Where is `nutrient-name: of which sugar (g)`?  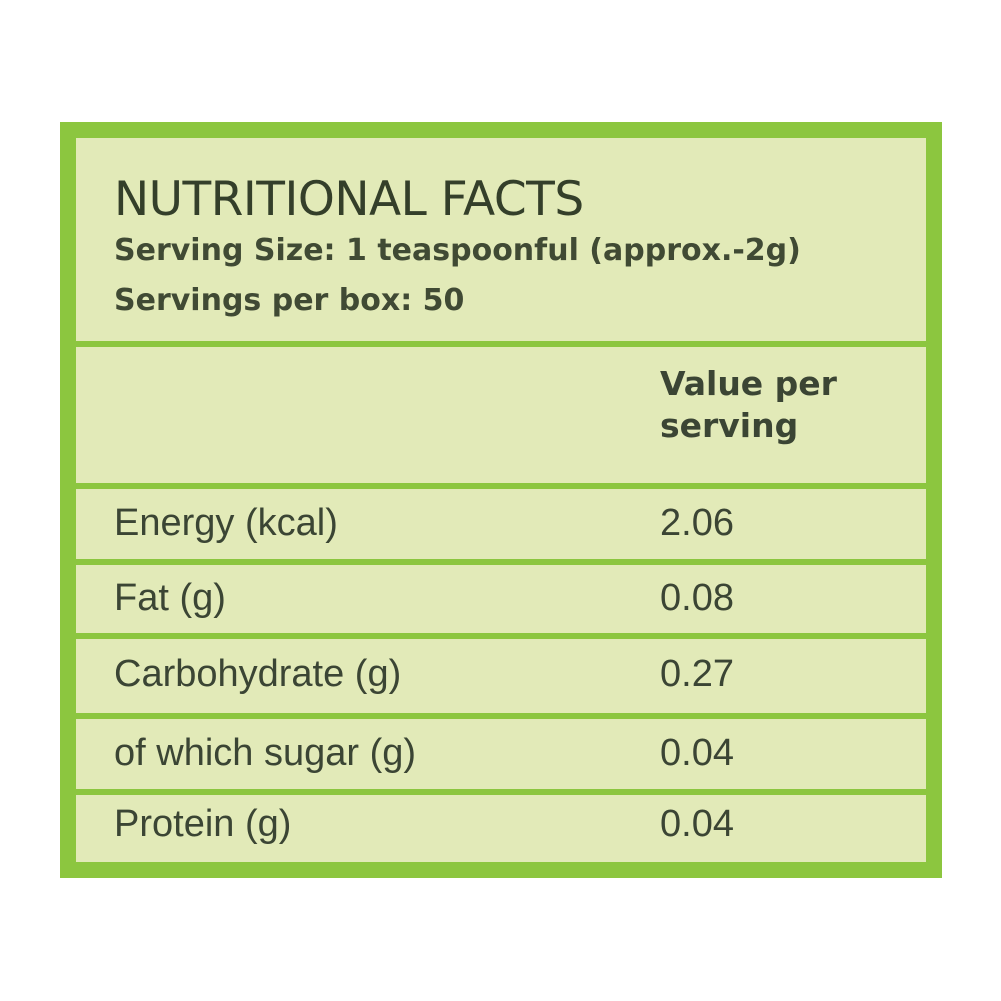
nutrient-name: of which sugar (g) is located at coordinates (265, 753).